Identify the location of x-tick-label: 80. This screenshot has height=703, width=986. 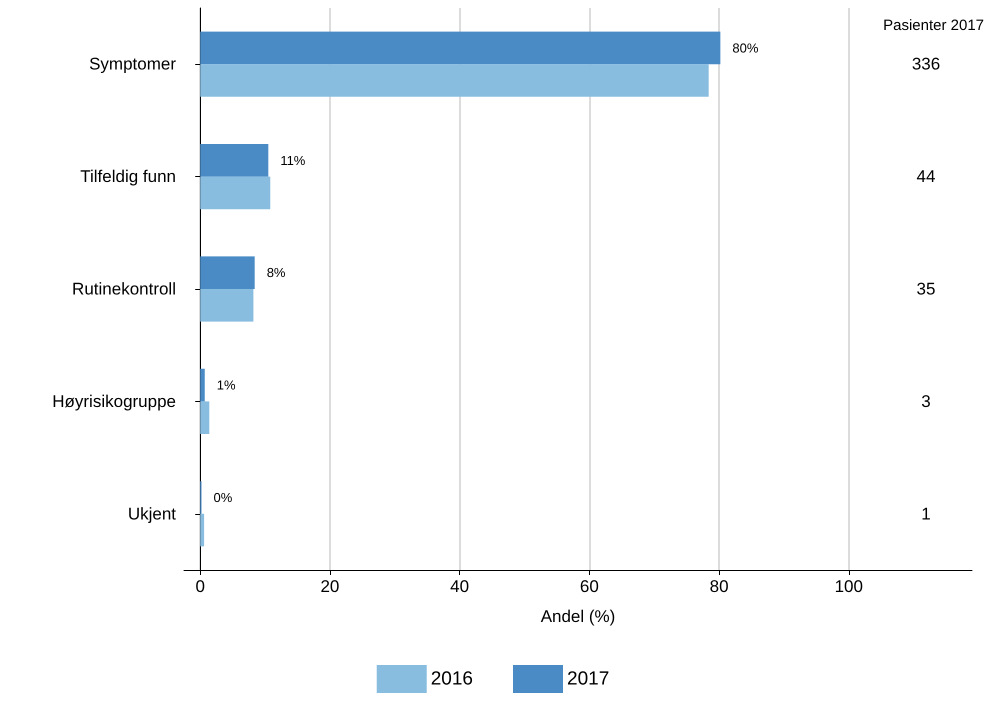
(719, 586).